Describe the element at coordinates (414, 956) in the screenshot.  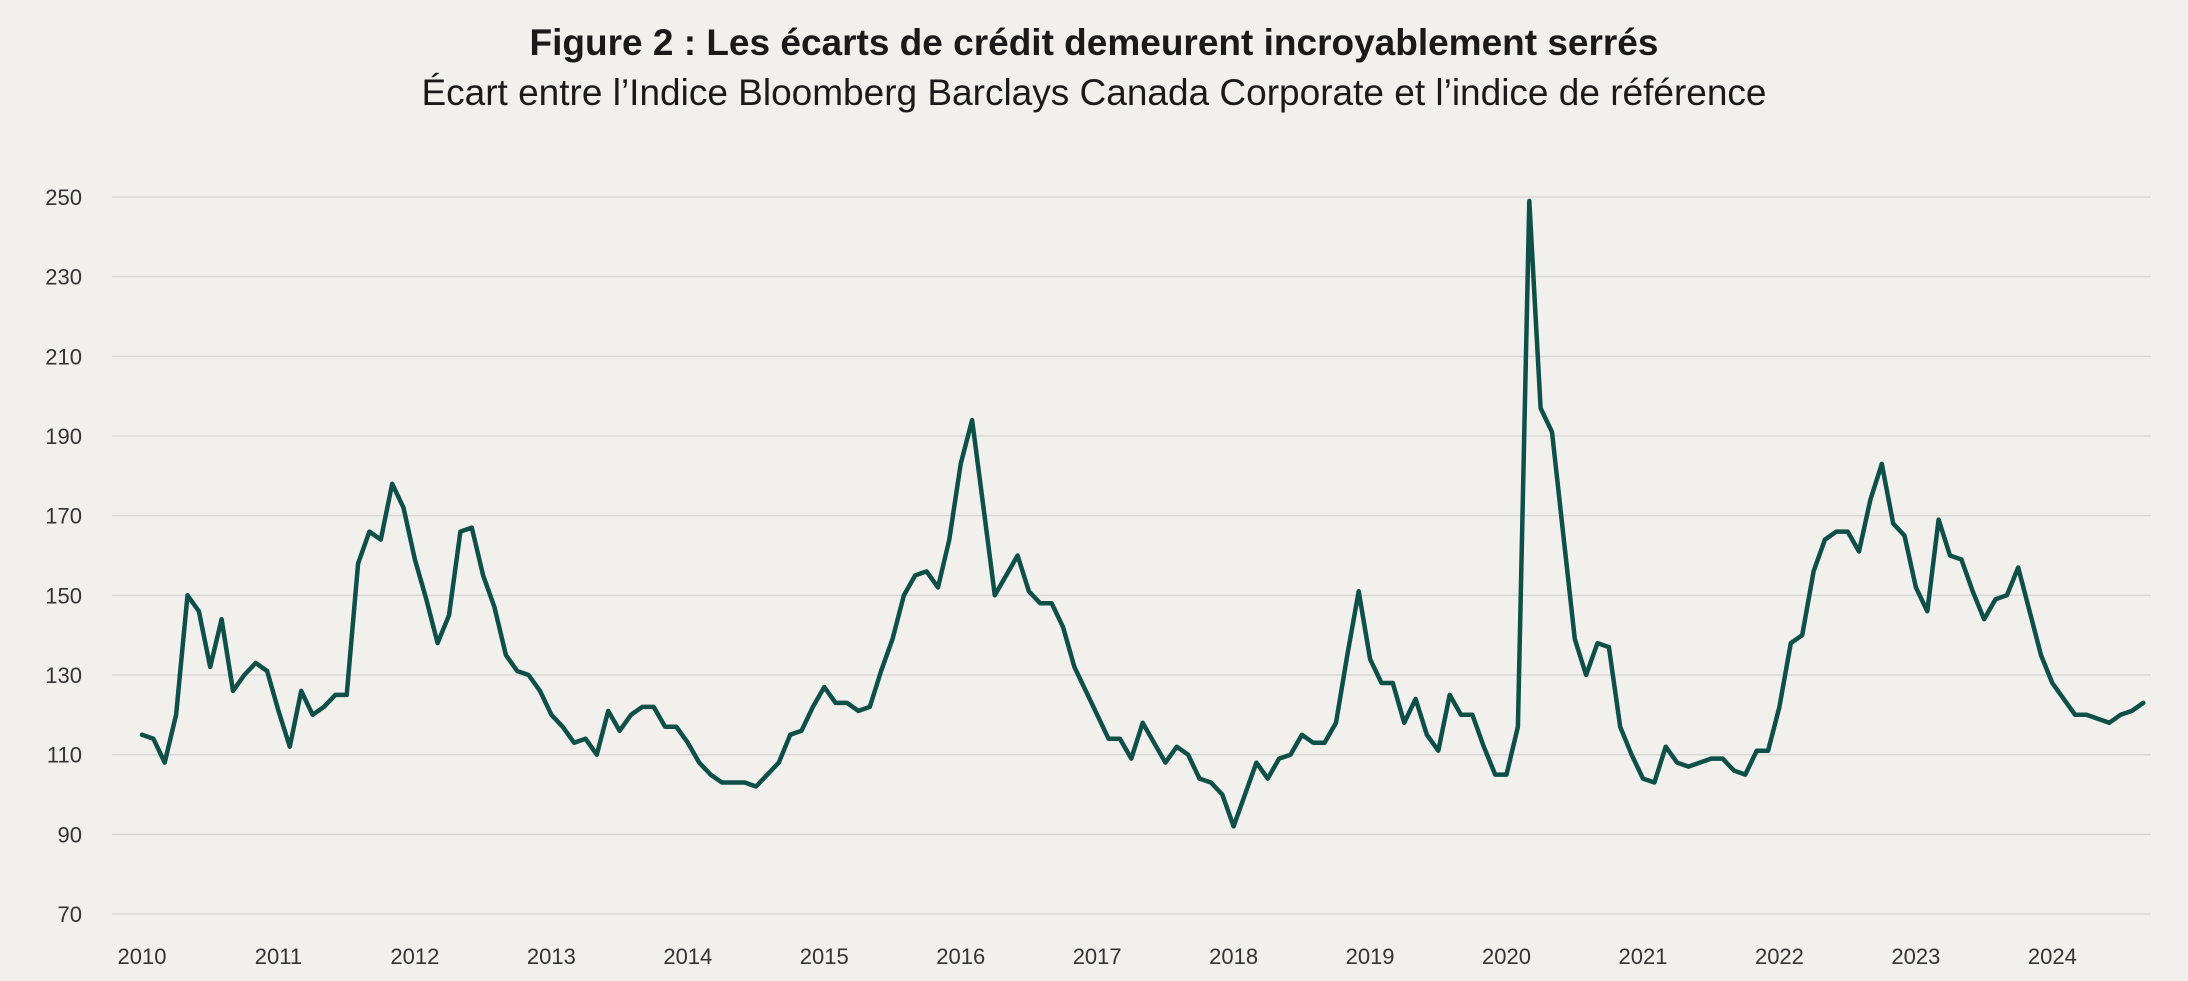
I see `x-tick-label: 2012` at that location.